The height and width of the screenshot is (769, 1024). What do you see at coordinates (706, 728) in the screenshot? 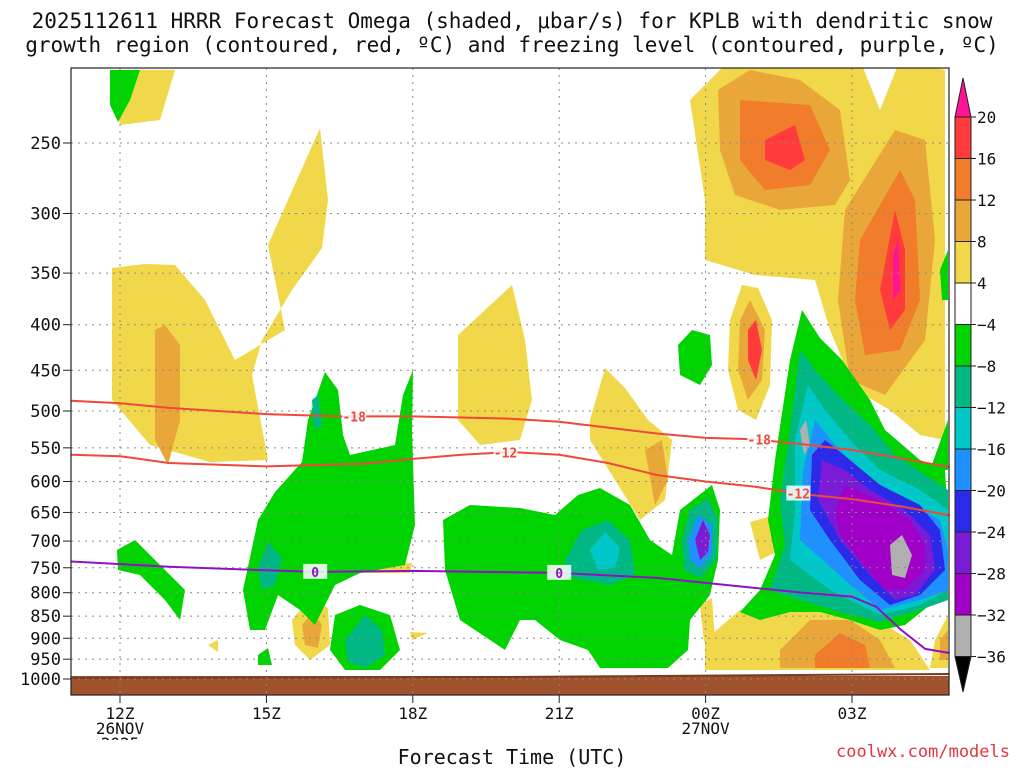
I see `x-tick-label: 27NOV` at bounding box center [706, 728].